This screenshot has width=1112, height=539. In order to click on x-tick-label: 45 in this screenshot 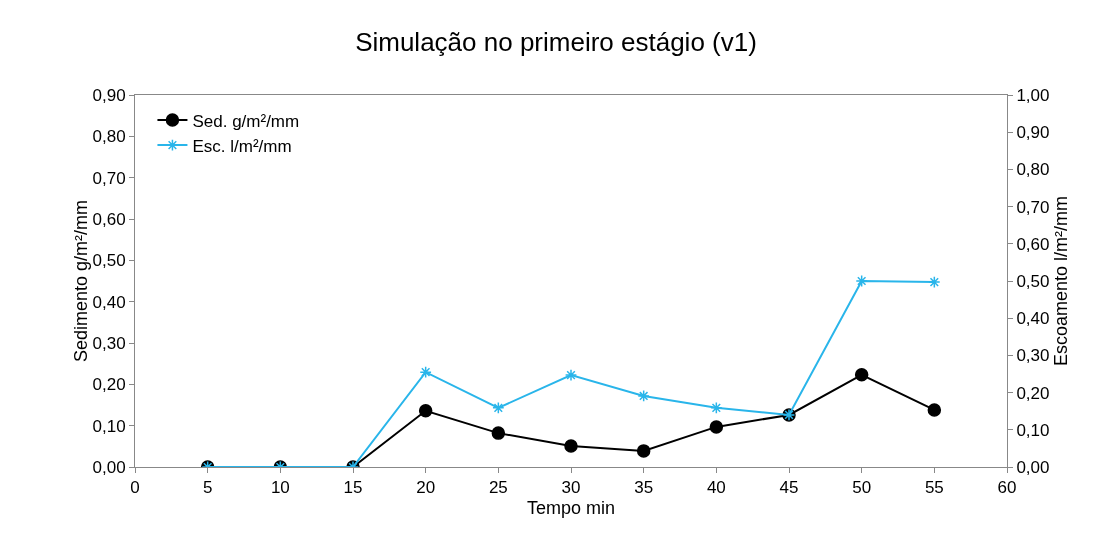, I will do `click(789, 488)`.